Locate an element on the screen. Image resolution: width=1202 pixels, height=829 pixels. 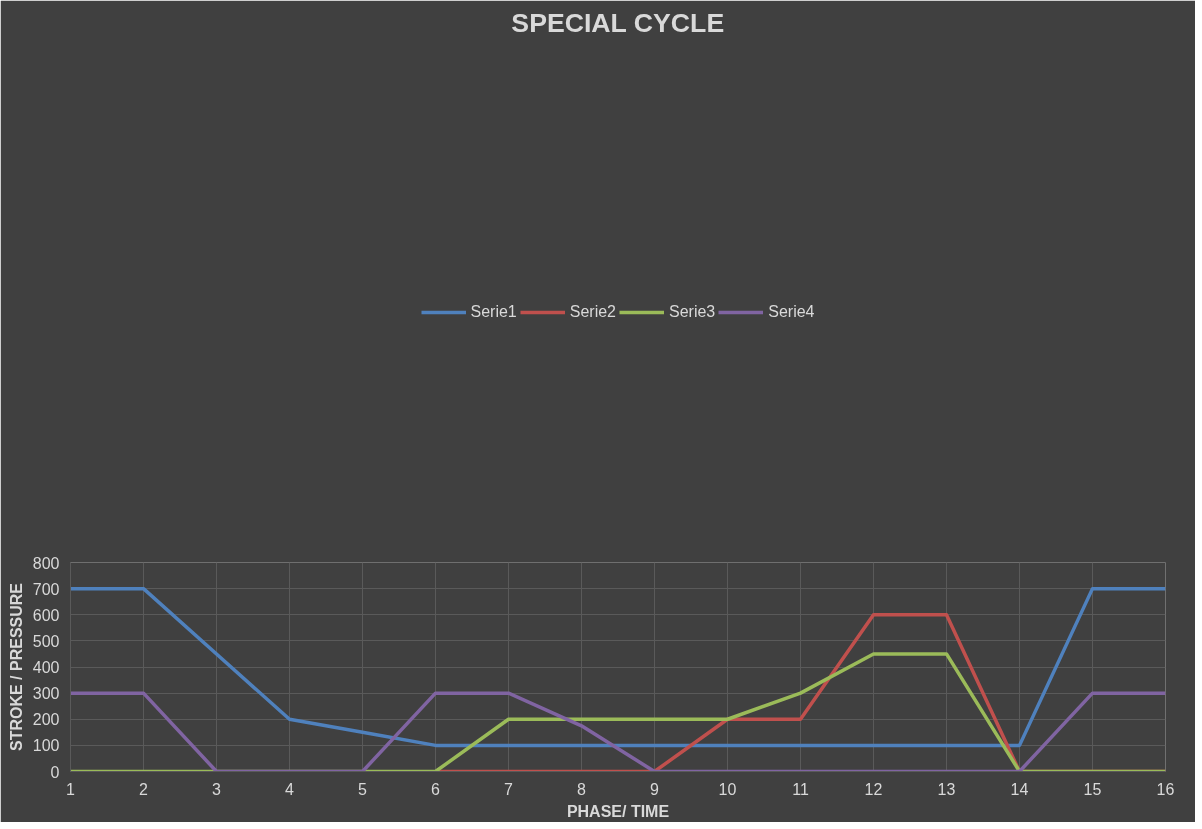
legend-label: Serie4 is located at coordinates (791, 312).